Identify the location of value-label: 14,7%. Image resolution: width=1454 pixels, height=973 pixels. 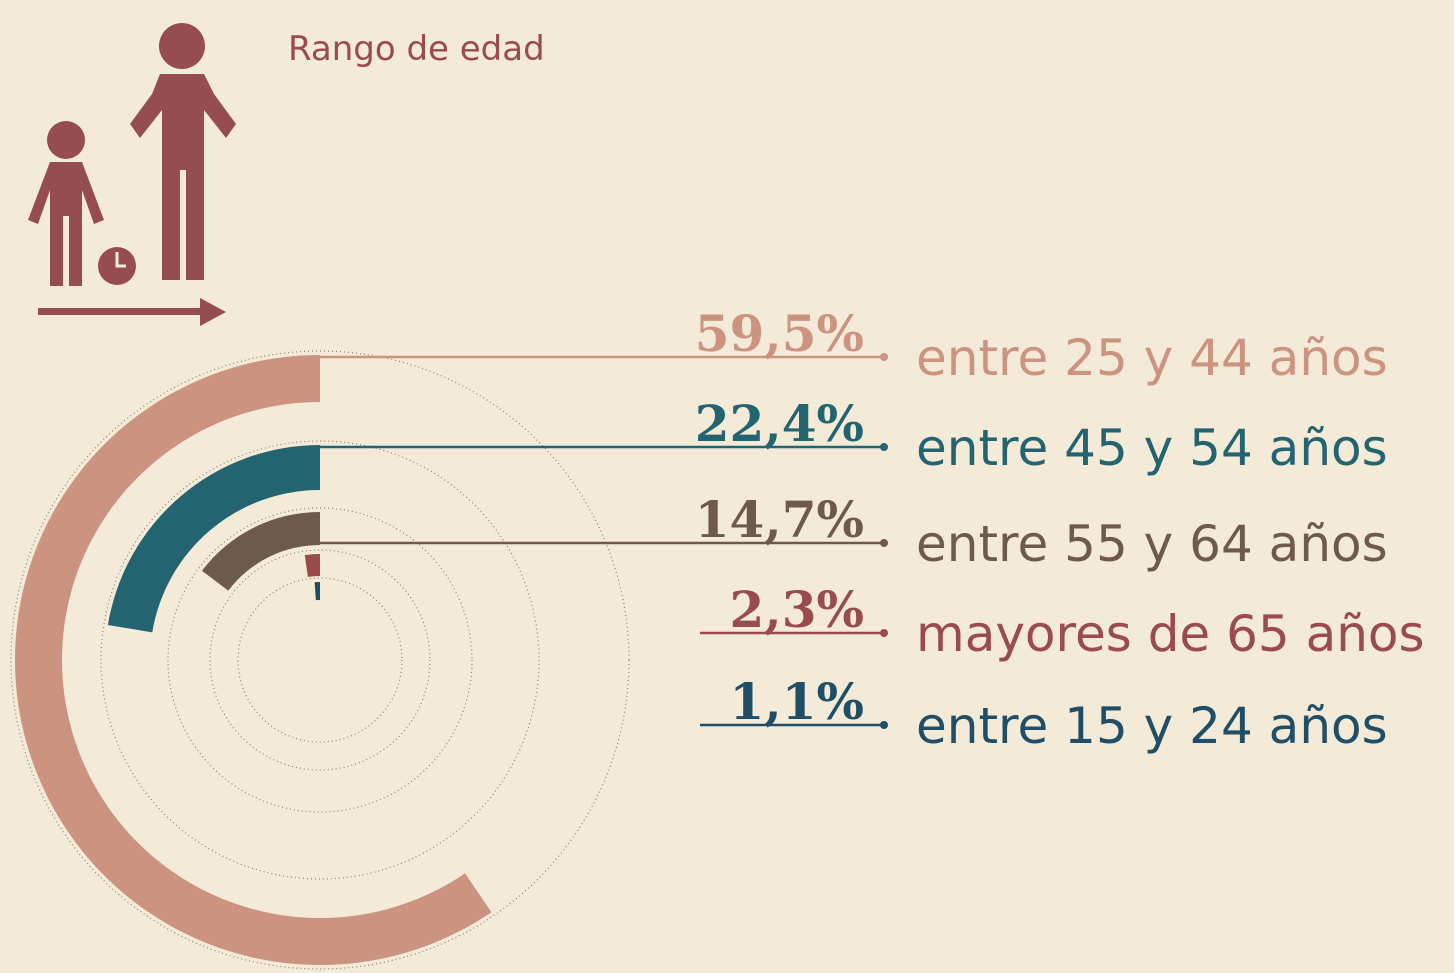
(779, 519).